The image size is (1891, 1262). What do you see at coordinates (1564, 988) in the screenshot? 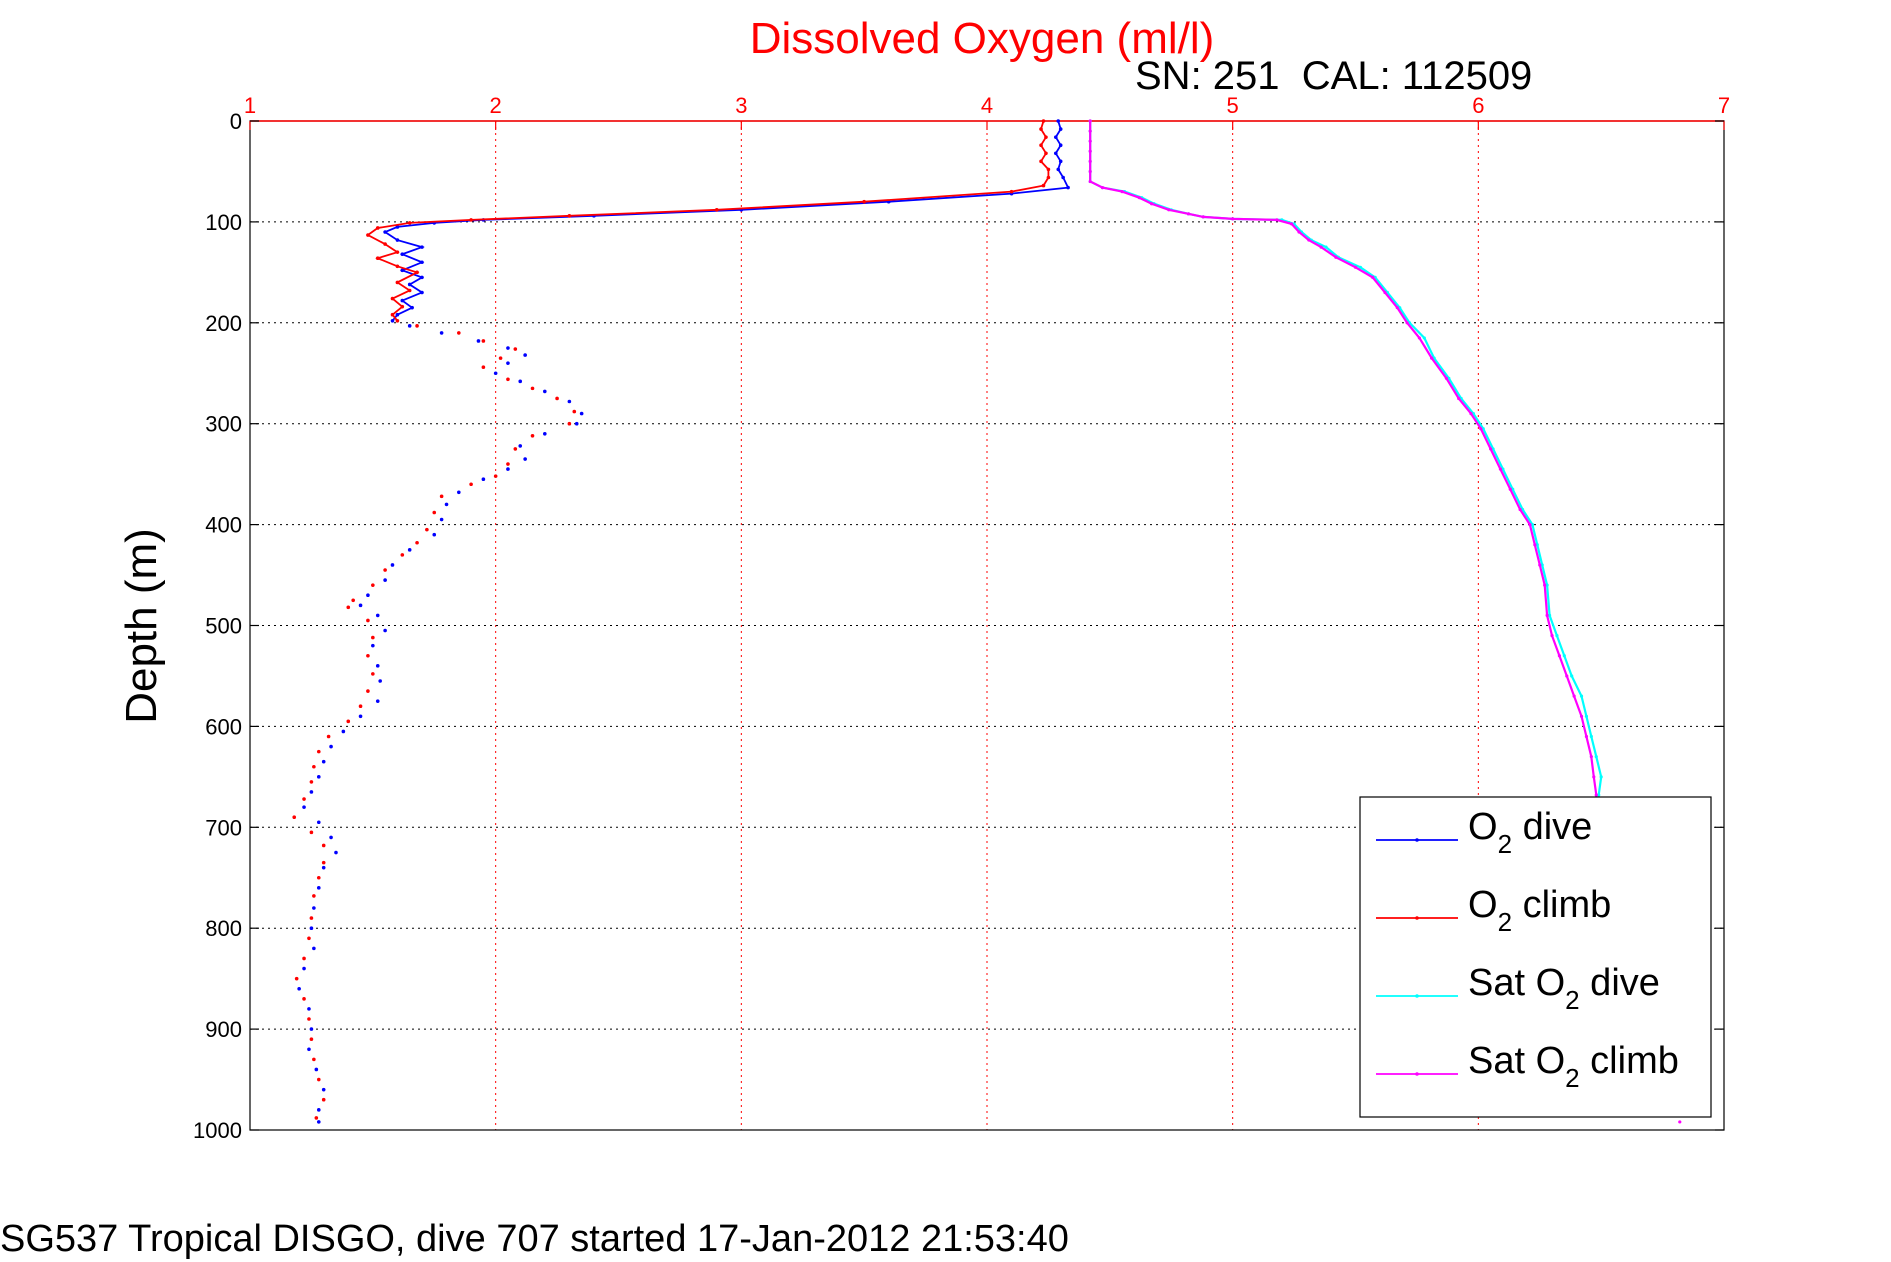
I see `legend-label: Sat O2 dive` at bounding box center [1564, 988].